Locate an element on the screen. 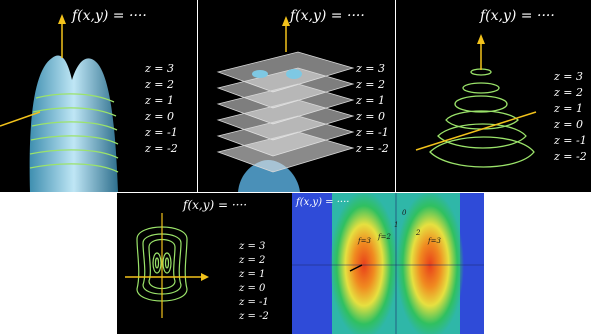 The image size is (591, 334). heat-peak-left is located at coordinates (364, 263).